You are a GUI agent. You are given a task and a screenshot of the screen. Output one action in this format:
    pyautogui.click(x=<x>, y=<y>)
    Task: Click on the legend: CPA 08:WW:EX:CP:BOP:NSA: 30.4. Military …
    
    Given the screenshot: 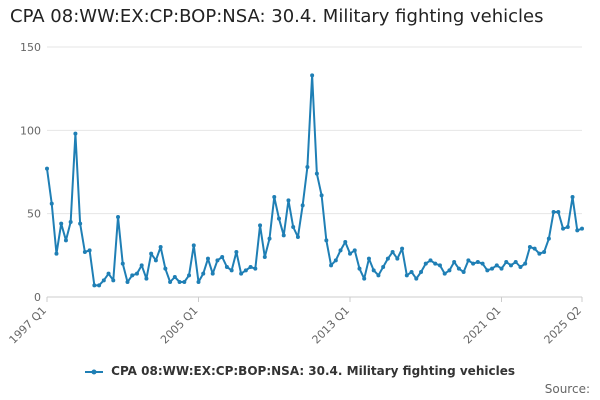 What is the action you would take?
    pyautogui.click(x=300, y=371)
    